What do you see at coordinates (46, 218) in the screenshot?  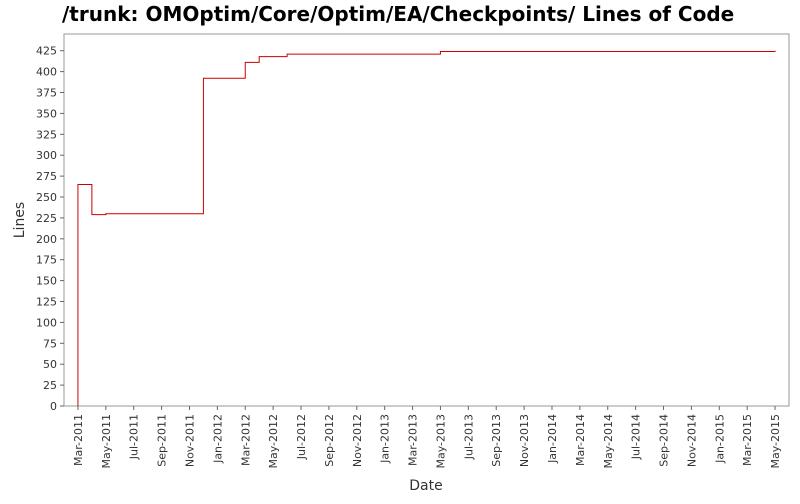 I see `y-tick-label: 225` at bounding box center [46, 218].